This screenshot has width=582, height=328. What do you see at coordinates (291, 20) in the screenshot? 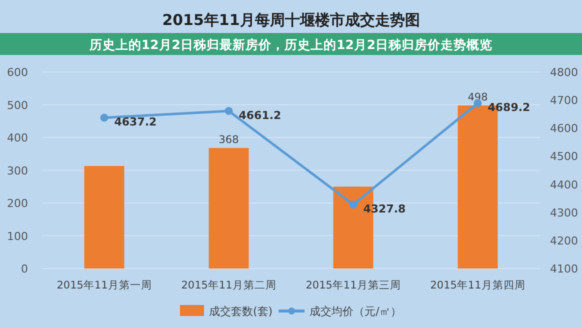
I see `chart-title: 2015年11月每周十堰楼市成交走势图` at bounding box center [291, 20].